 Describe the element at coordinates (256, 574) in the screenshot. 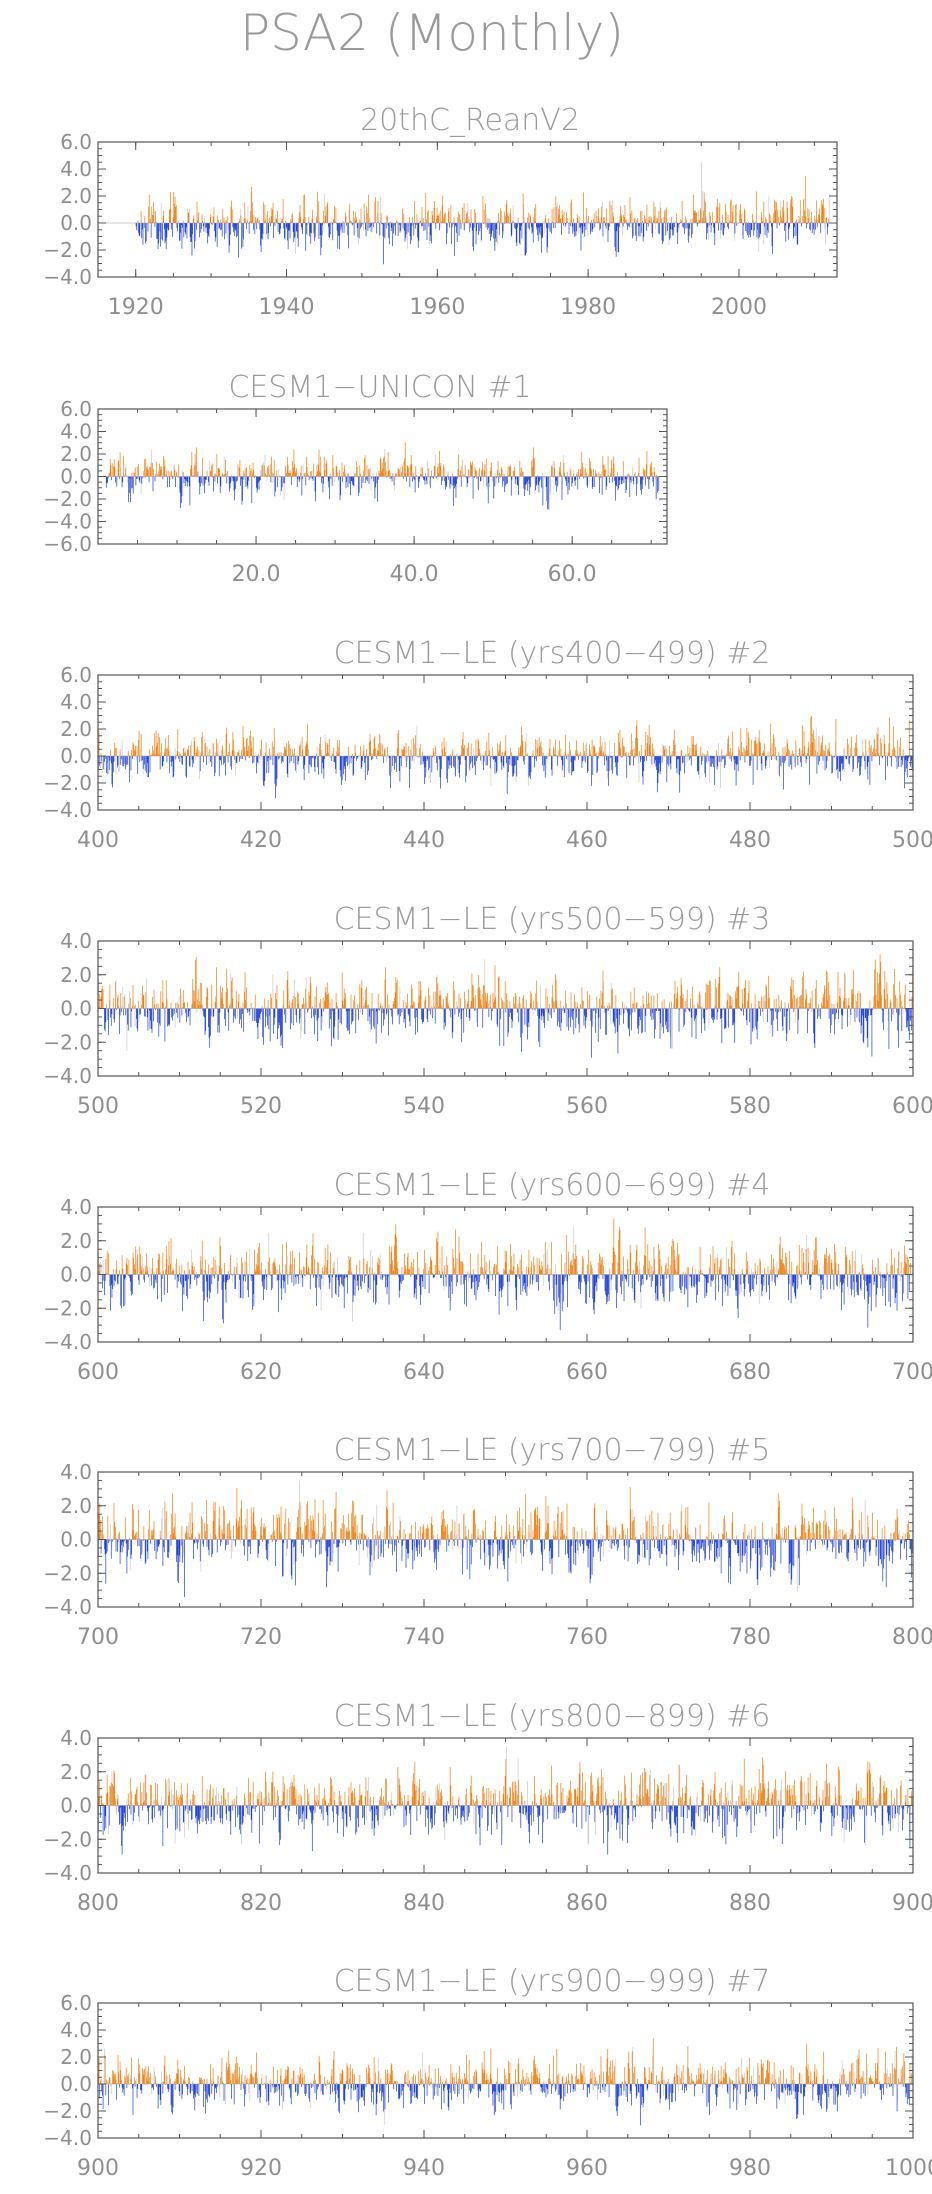

I see `x-tick-label: 20.0` at that location.